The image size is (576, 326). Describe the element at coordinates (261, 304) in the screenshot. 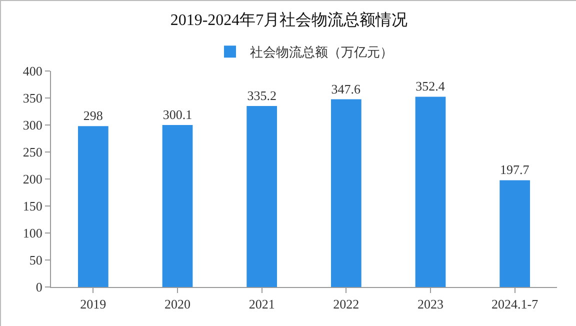

I see `x-tick-label: 2021` at that location.